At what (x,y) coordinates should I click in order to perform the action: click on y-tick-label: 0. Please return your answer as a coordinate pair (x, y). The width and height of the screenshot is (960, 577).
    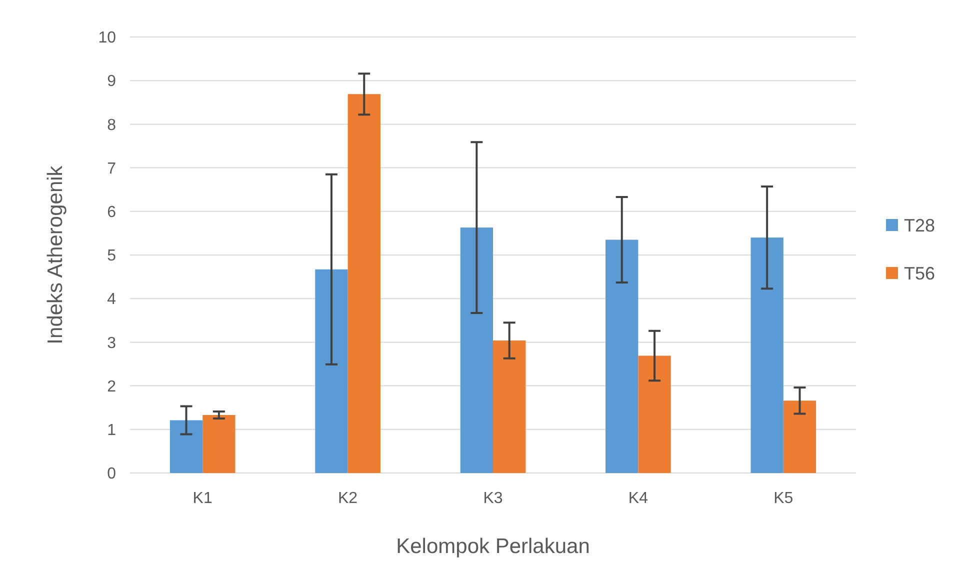
    Looking at the image, I should click on (111, 474).